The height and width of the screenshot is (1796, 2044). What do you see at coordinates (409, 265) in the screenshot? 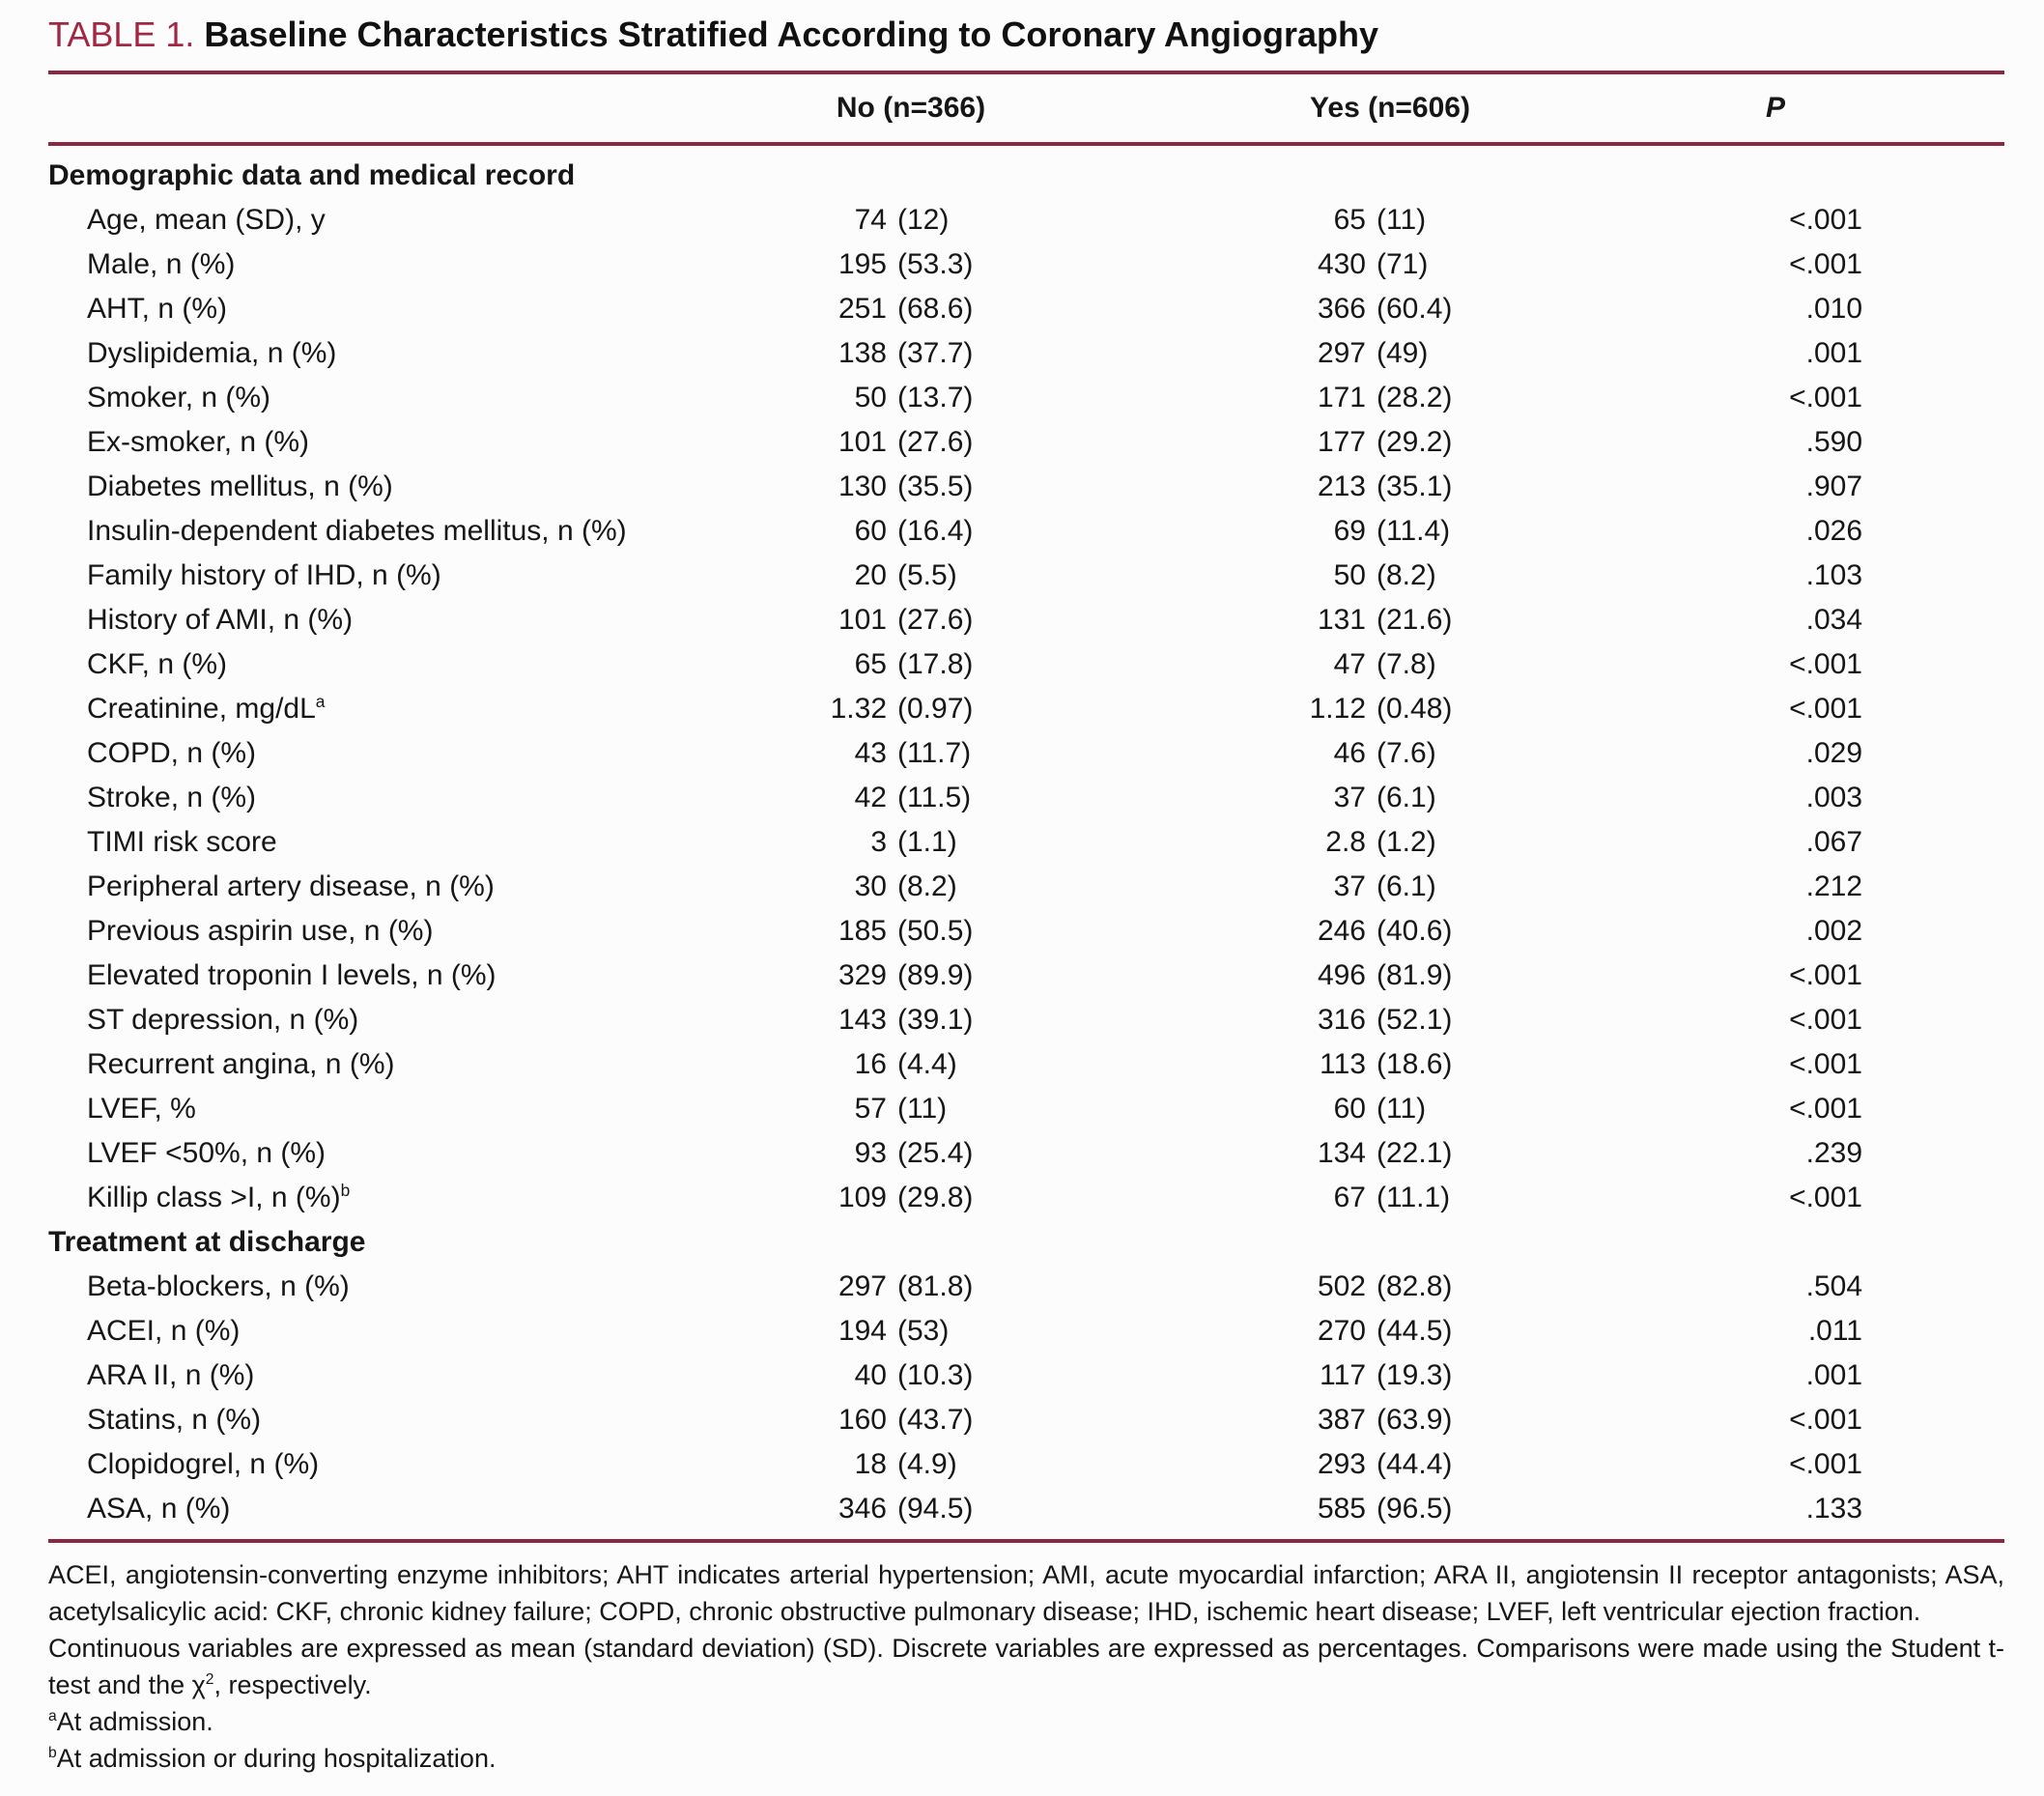
I see `row-label: Male, n (%)` at bounding box center [409, 265].